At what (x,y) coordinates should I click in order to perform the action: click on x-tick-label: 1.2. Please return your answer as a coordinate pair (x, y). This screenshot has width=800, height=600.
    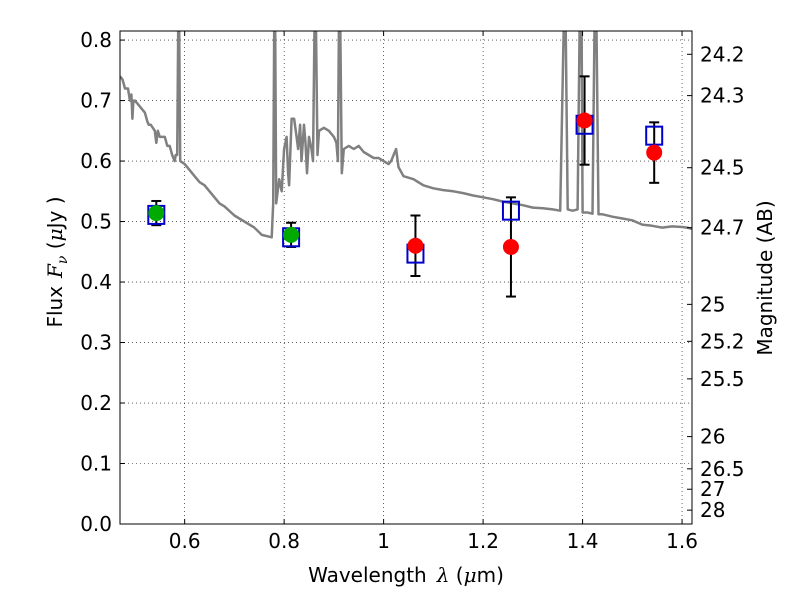
    Looking at the image, I should click on (483, 541).